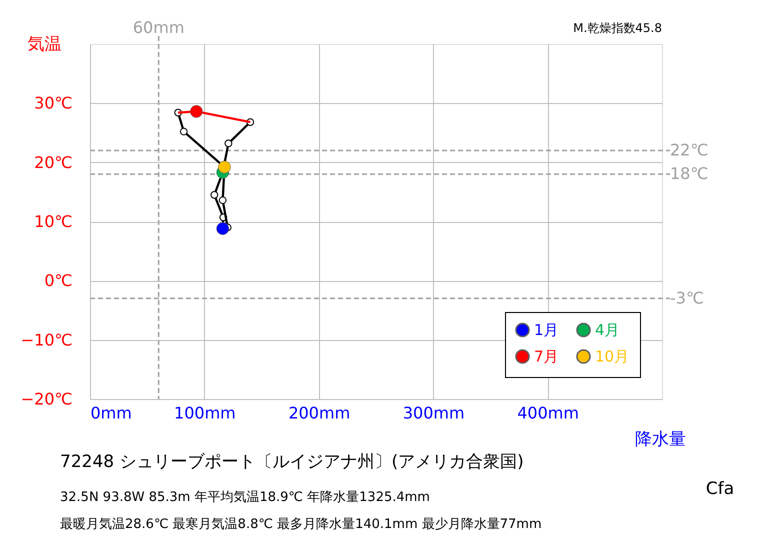 This screenshot has height=545, width=763. I want to click on ref-line-label: 22℃, so click(689, 150).